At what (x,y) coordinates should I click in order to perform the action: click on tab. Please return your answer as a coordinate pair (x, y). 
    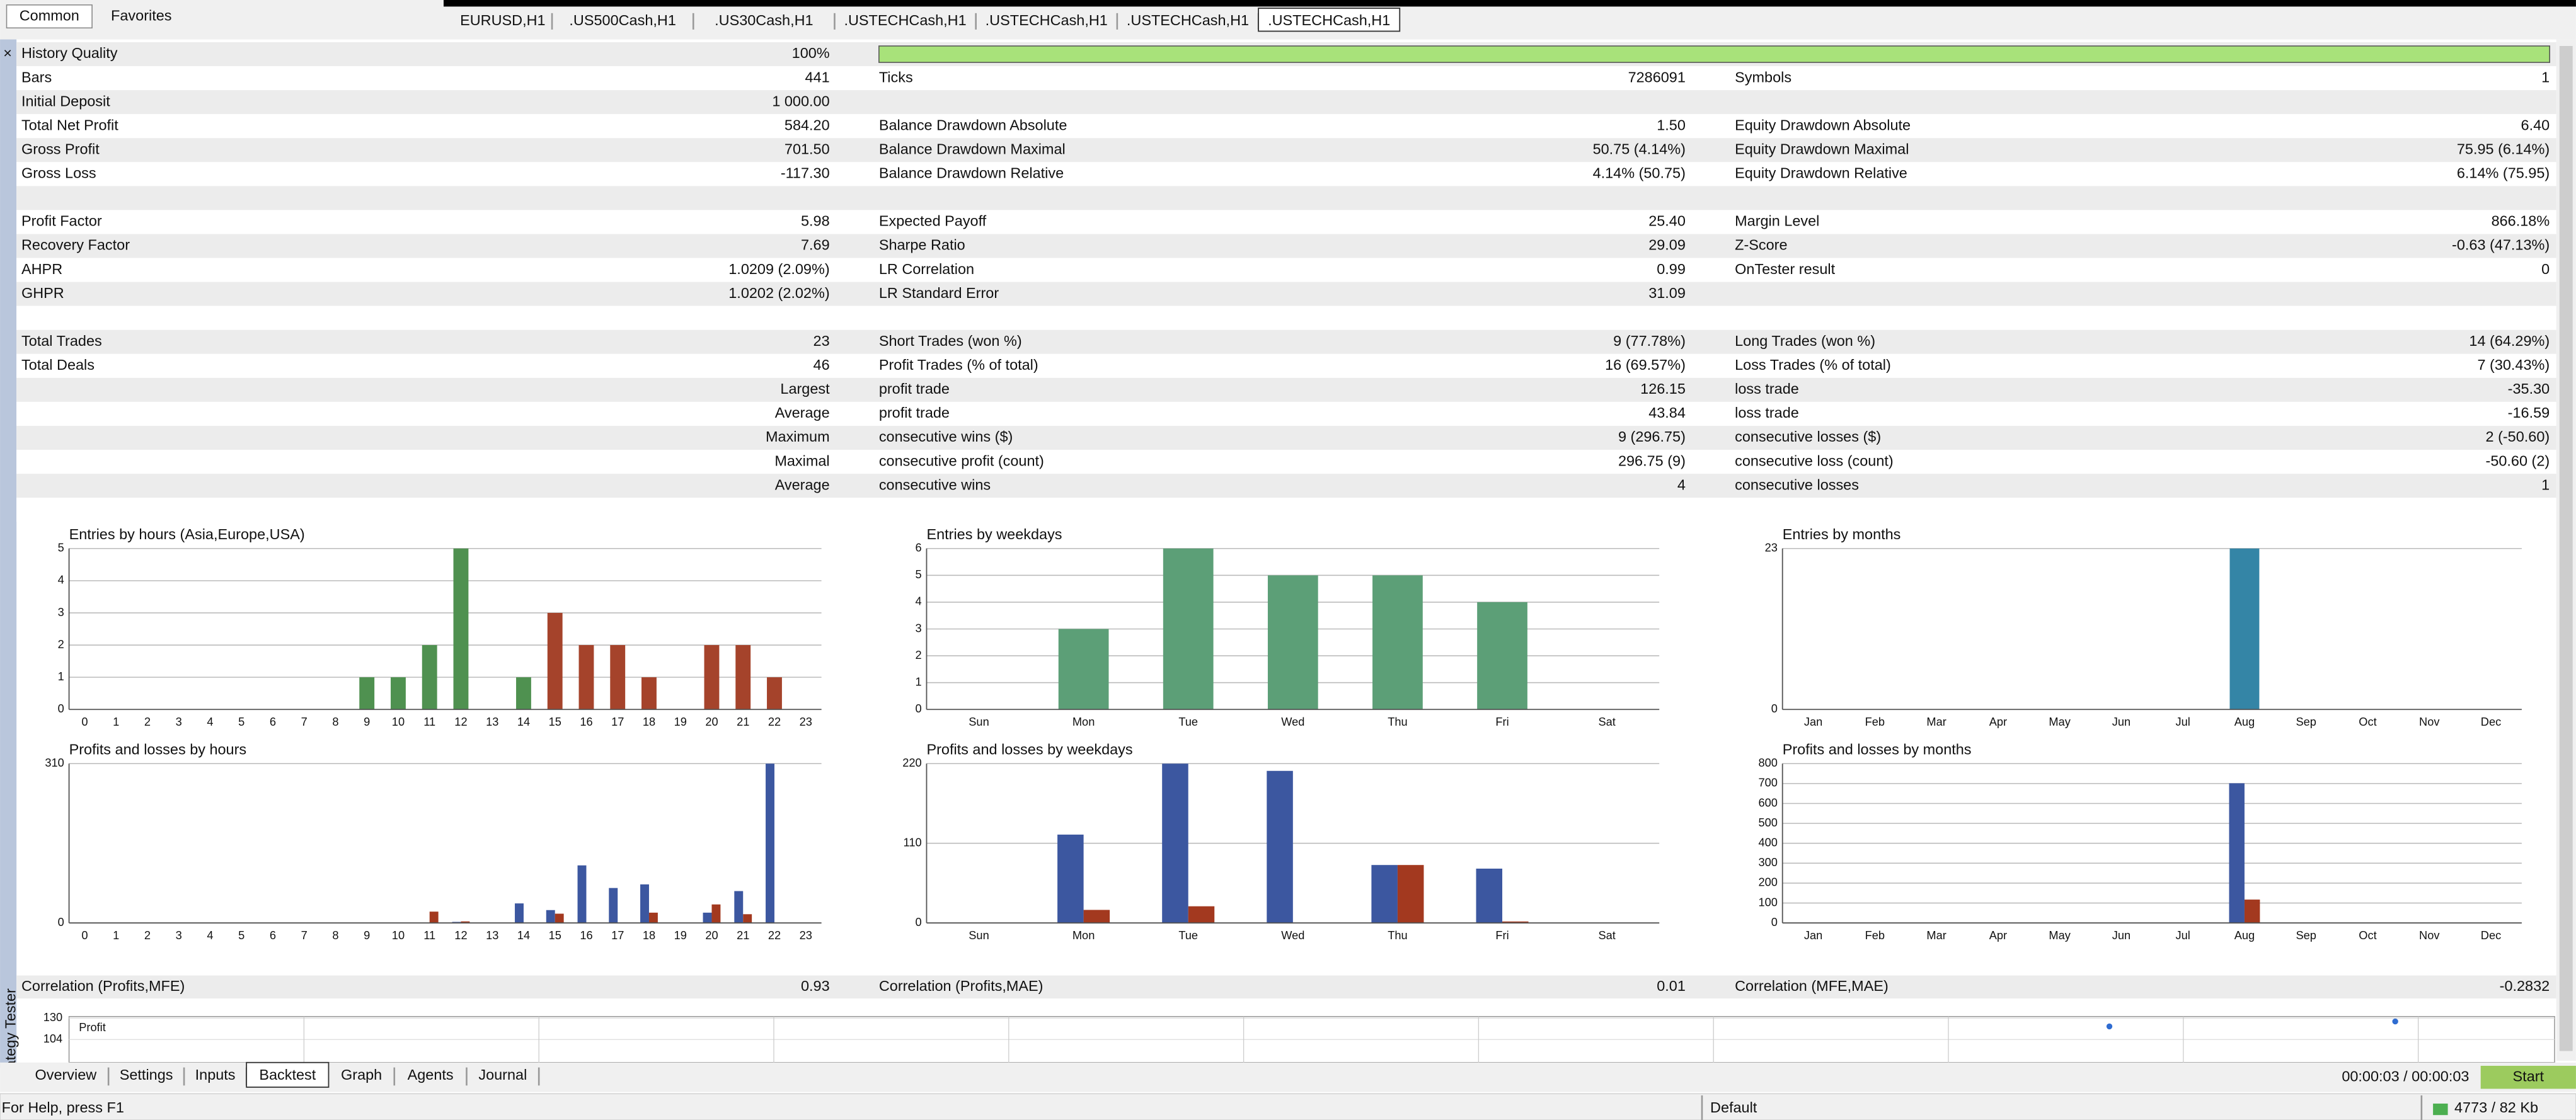
    Looking at the image, I should click on (49, 16).